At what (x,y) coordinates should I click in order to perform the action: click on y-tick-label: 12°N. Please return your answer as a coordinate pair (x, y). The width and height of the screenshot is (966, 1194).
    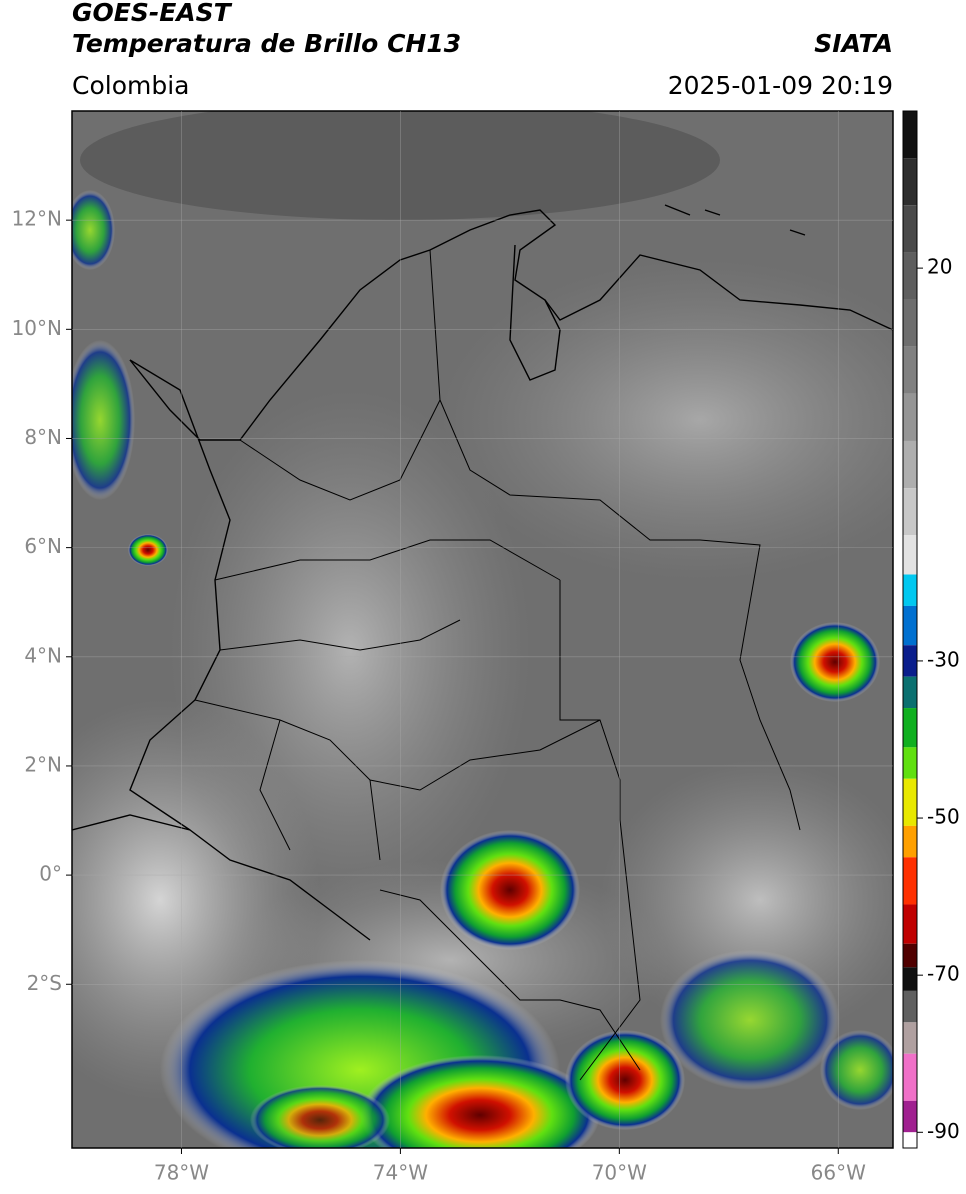
    Looking at the image, I should click on (37, 219).